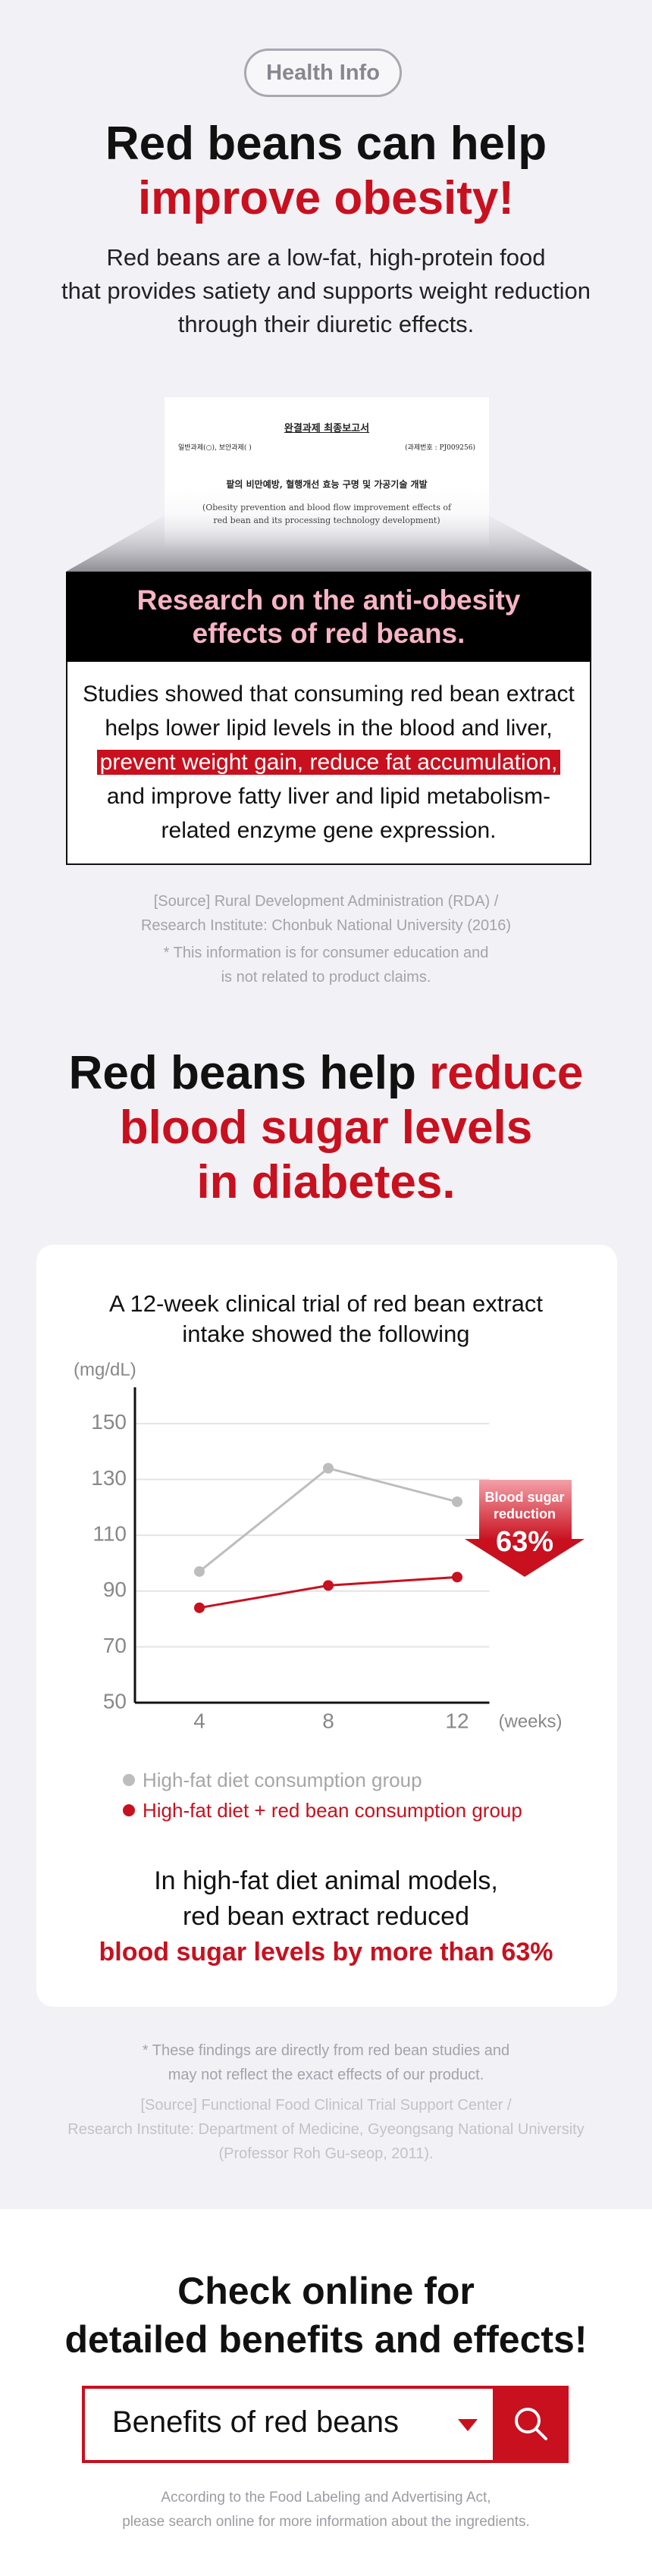 Image resolution: width=652 pixels, height=2576 pixels. Describe the element at coordinates (326, 1334) in the screenshot. I see `text-line: intake showed the following` at that location.